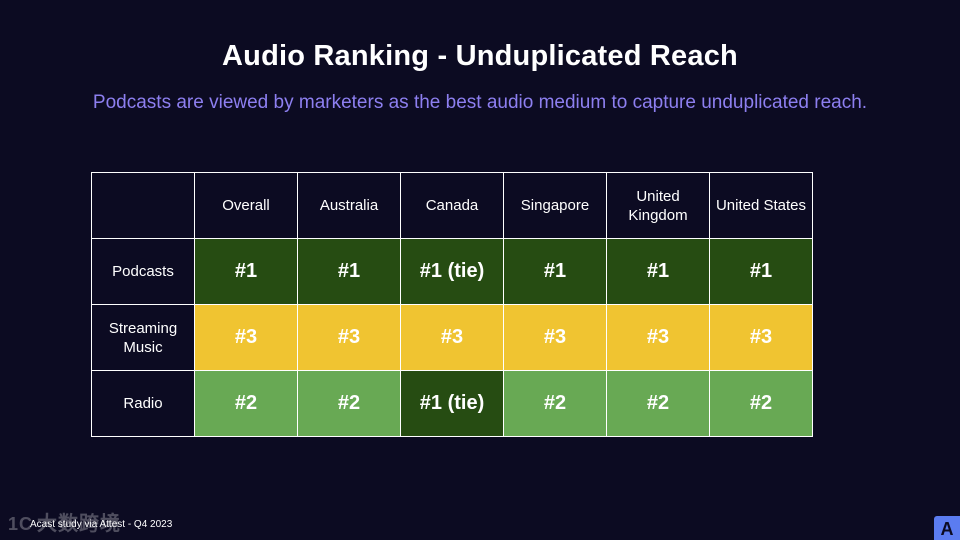 The image size is (960, 540). Describe the element at coordinates (101, 524) in the screenshot. I see `source-footnote: Acast study via Attest - Q4 2023` at that location.